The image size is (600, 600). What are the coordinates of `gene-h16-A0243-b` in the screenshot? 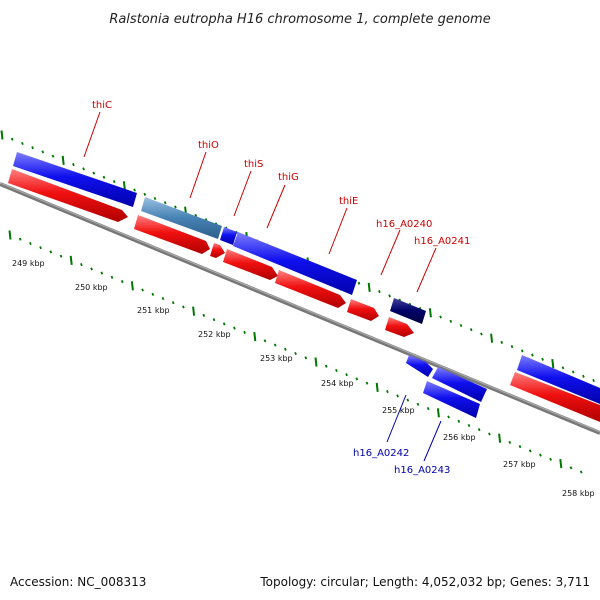 It's located at (451, 399).